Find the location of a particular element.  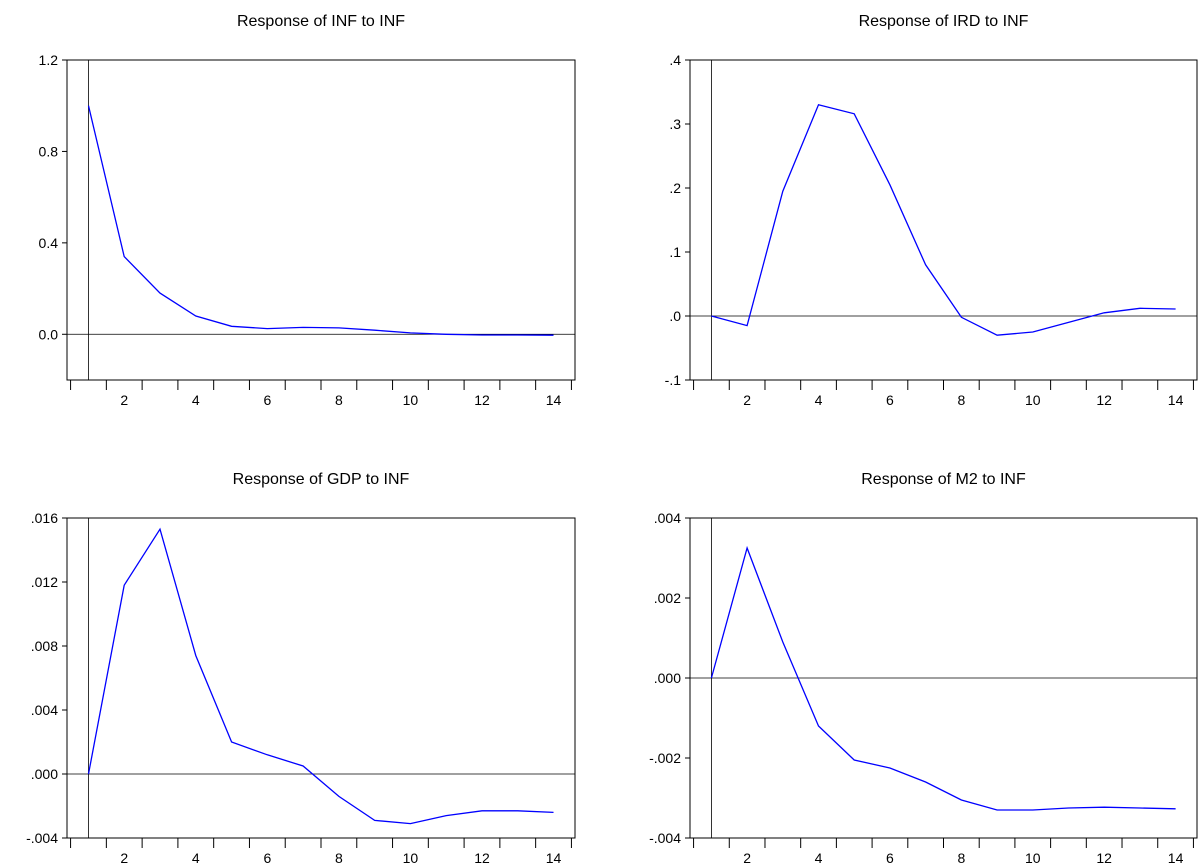

y-tick-label: .002 is located at coordinates (667, 598).